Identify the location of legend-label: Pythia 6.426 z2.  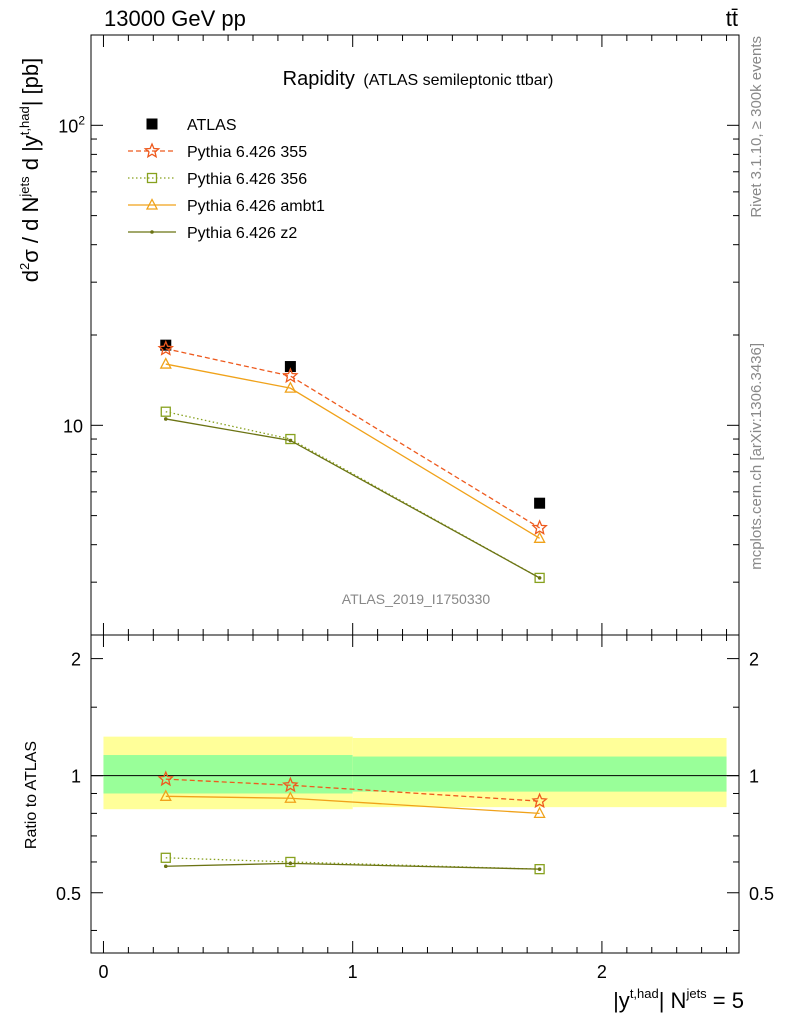
(242, 233).